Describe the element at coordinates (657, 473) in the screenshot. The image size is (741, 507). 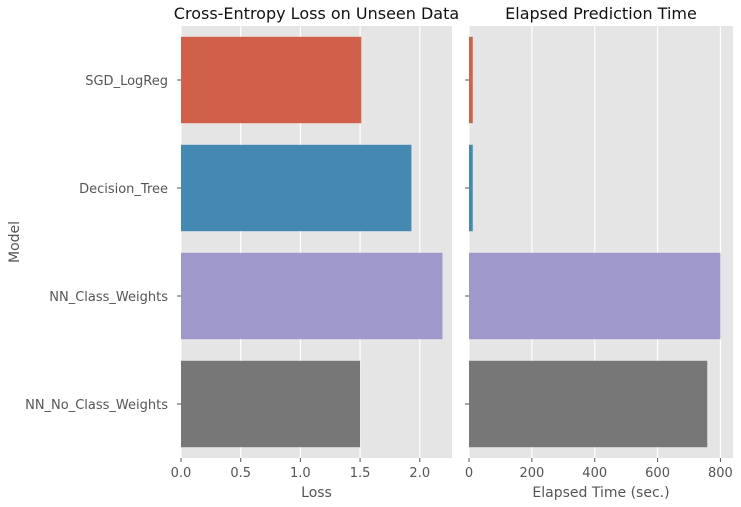
I see `time-x-tick-label: 600` at that location.